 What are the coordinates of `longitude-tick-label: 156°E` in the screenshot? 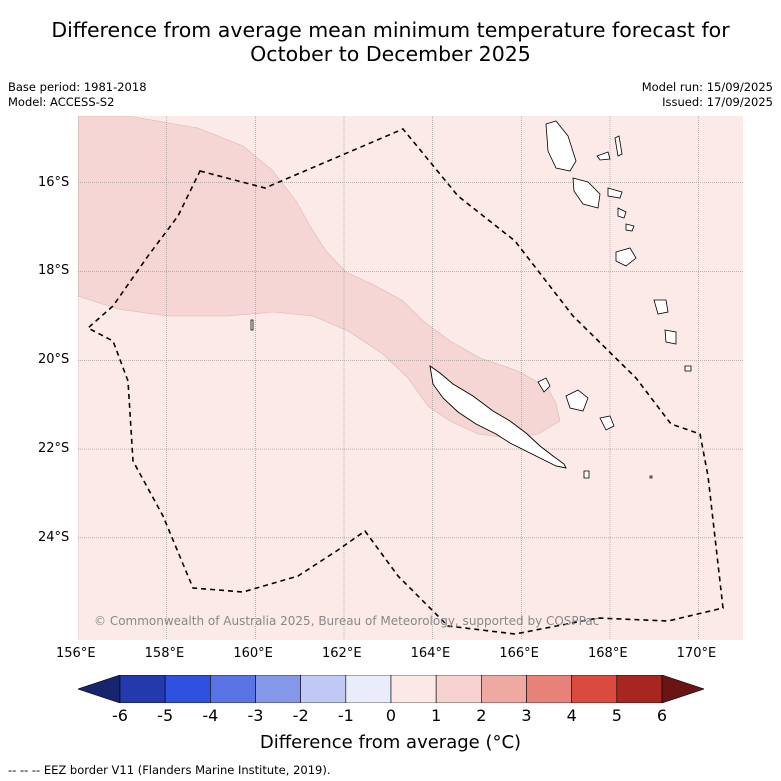 It's located at (76, 653).